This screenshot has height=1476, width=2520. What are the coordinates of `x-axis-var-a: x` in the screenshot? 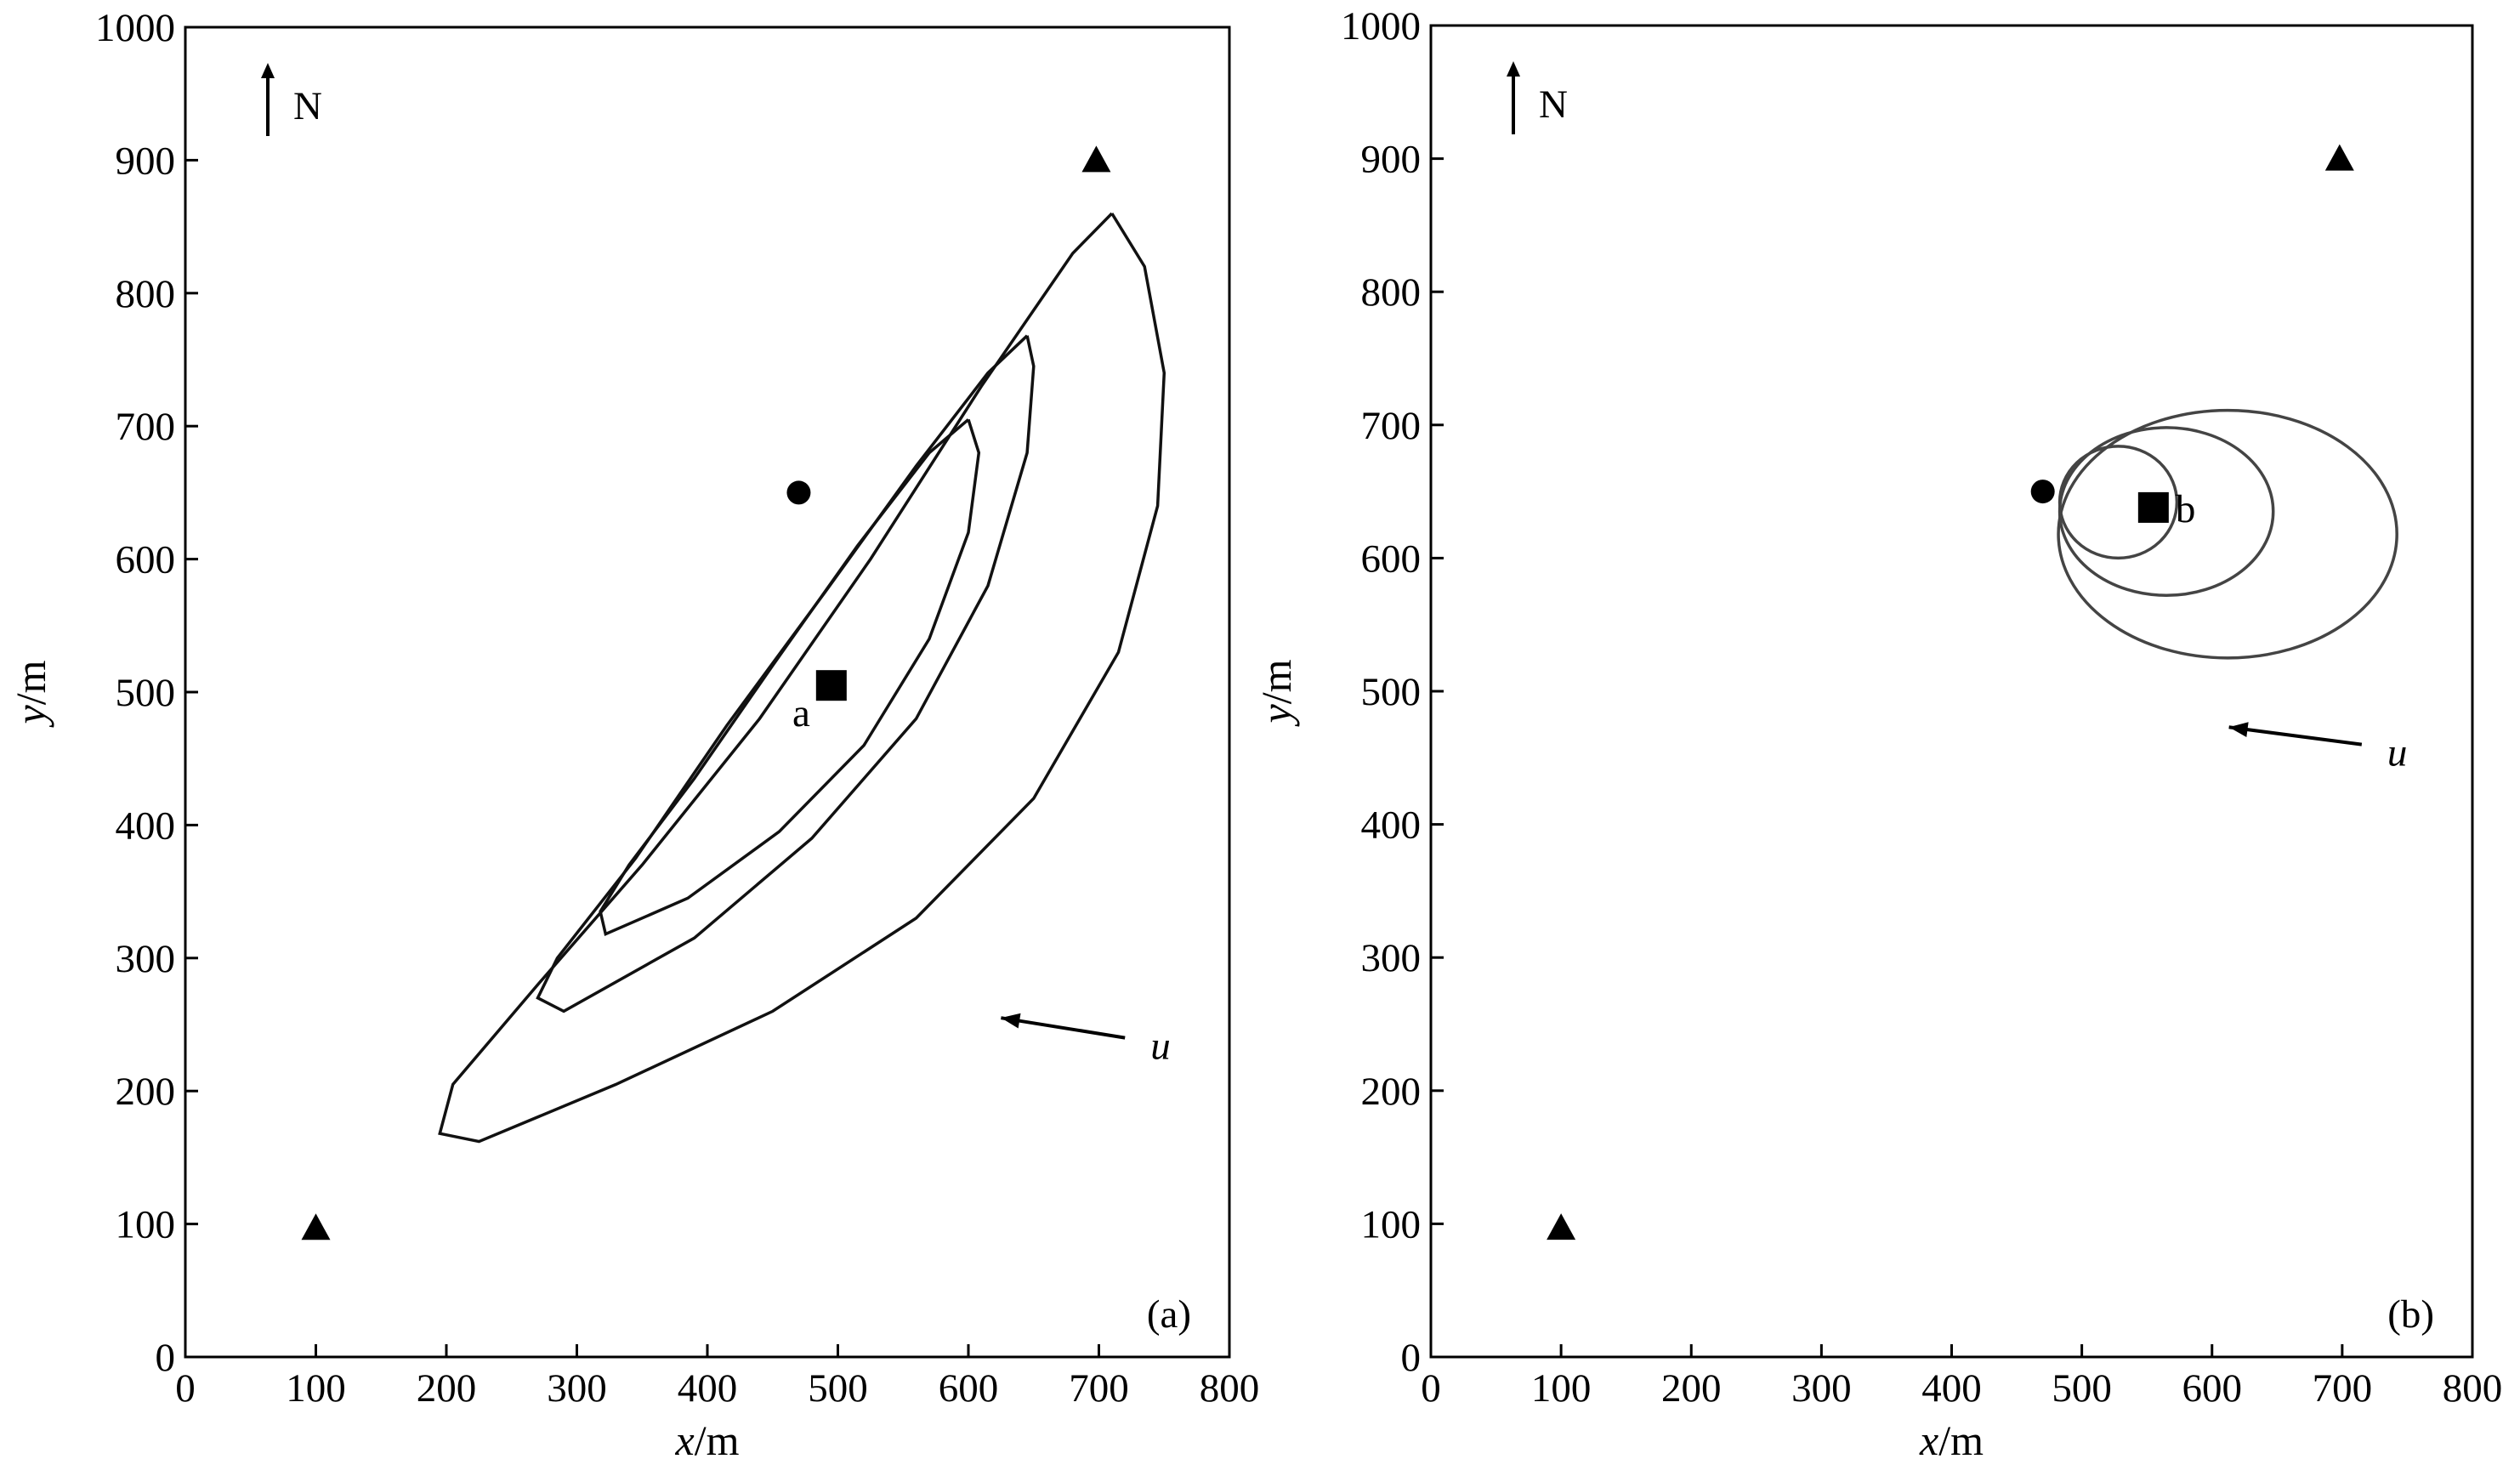 It's located at (685, 1440).